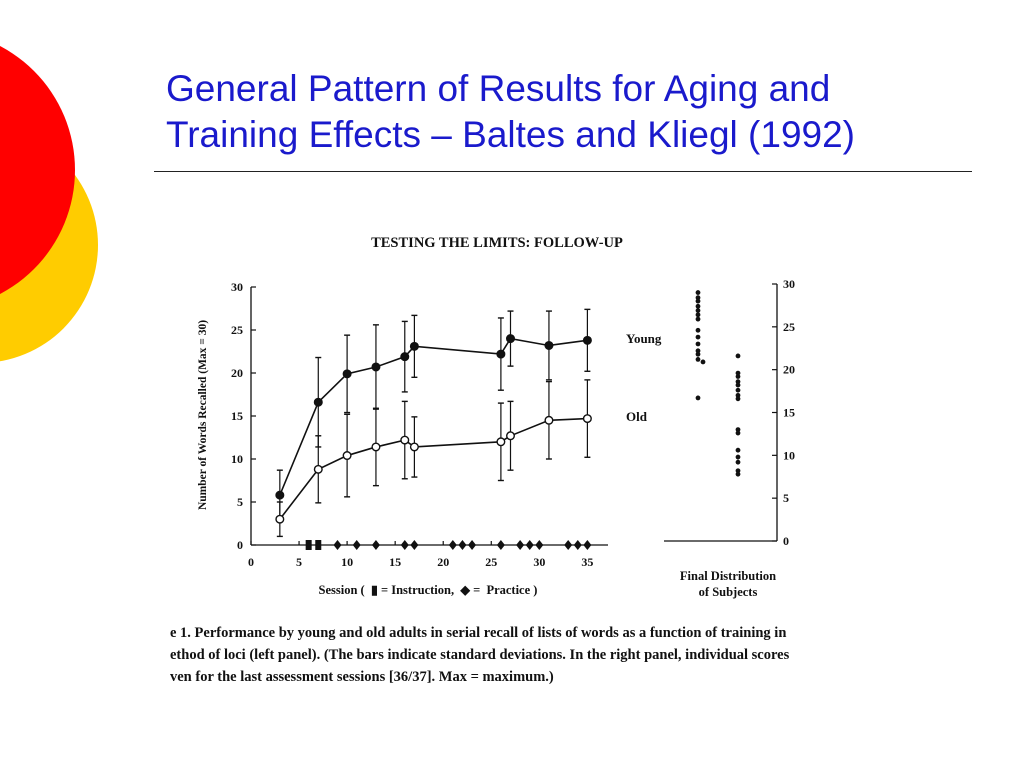 The image size is (1024, 768). What do you see at coordinates (37, 170) in the screenshot?
I see `red-circle` at bounding box center [37, 170].